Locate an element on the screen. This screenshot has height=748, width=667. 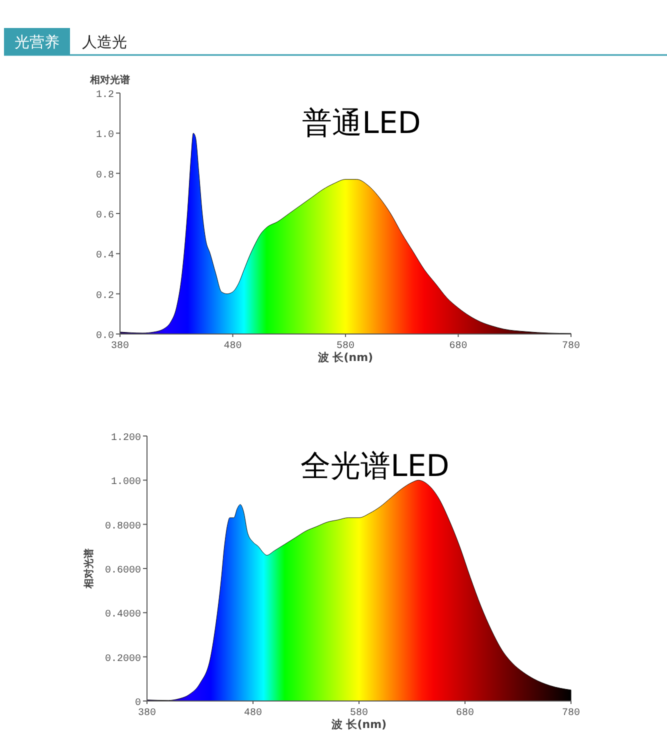
text: 人造光 is located at coordinates (104, 42).